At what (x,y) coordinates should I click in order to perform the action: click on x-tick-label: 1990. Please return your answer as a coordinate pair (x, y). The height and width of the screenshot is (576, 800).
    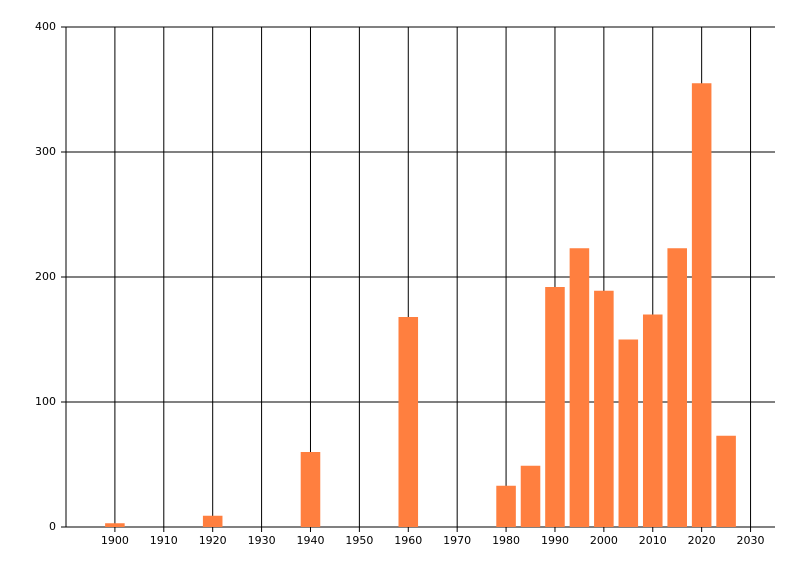
    Looking at the image, I should click on (555, 540).